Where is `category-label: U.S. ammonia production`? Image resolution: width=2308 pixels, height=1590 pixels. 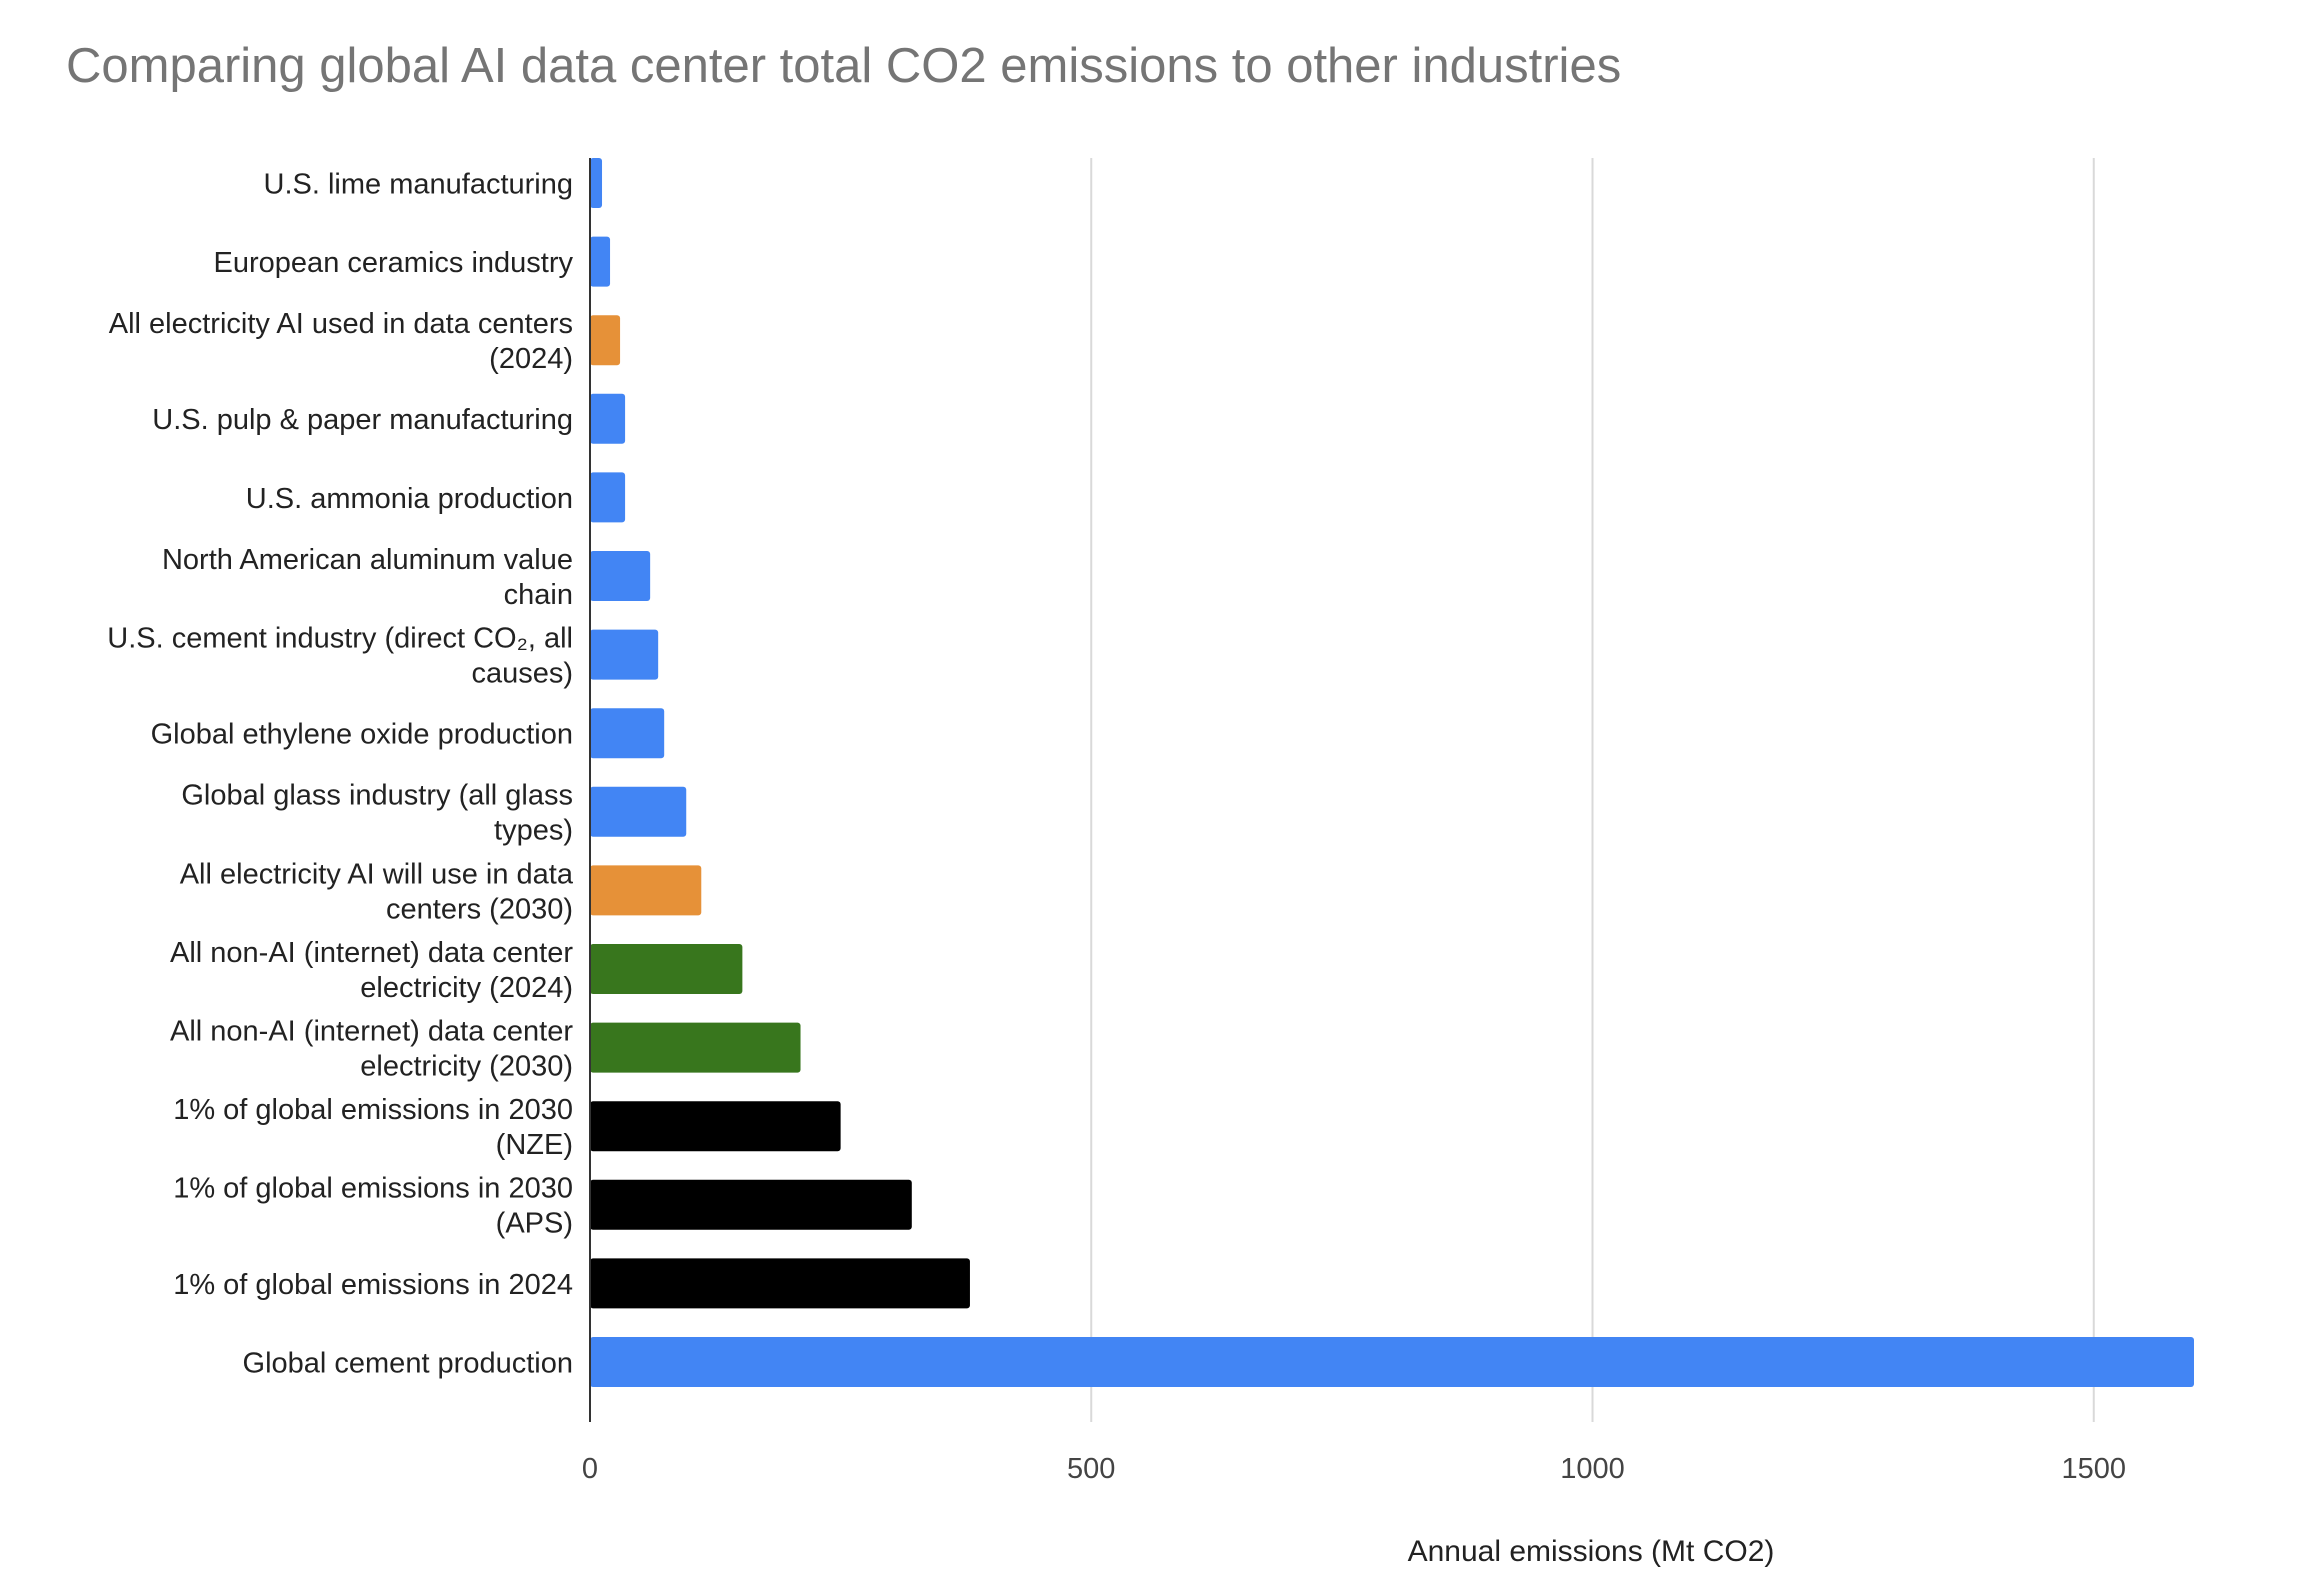 category-label: U.S. ammonia production is located at coordinates (409, 499).